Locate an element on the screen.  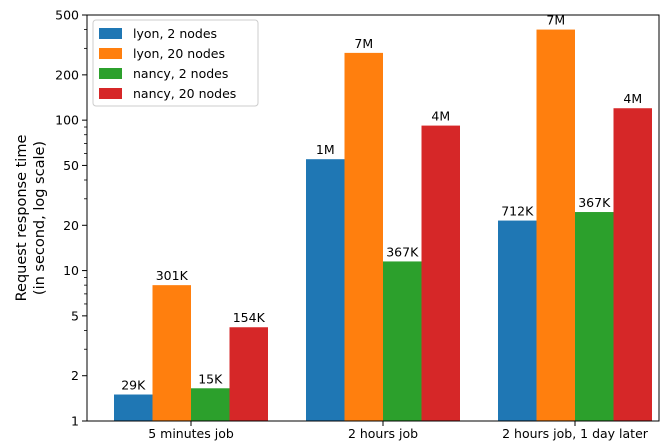
y-tick-label: 20 is located at coordinates (71, 225).